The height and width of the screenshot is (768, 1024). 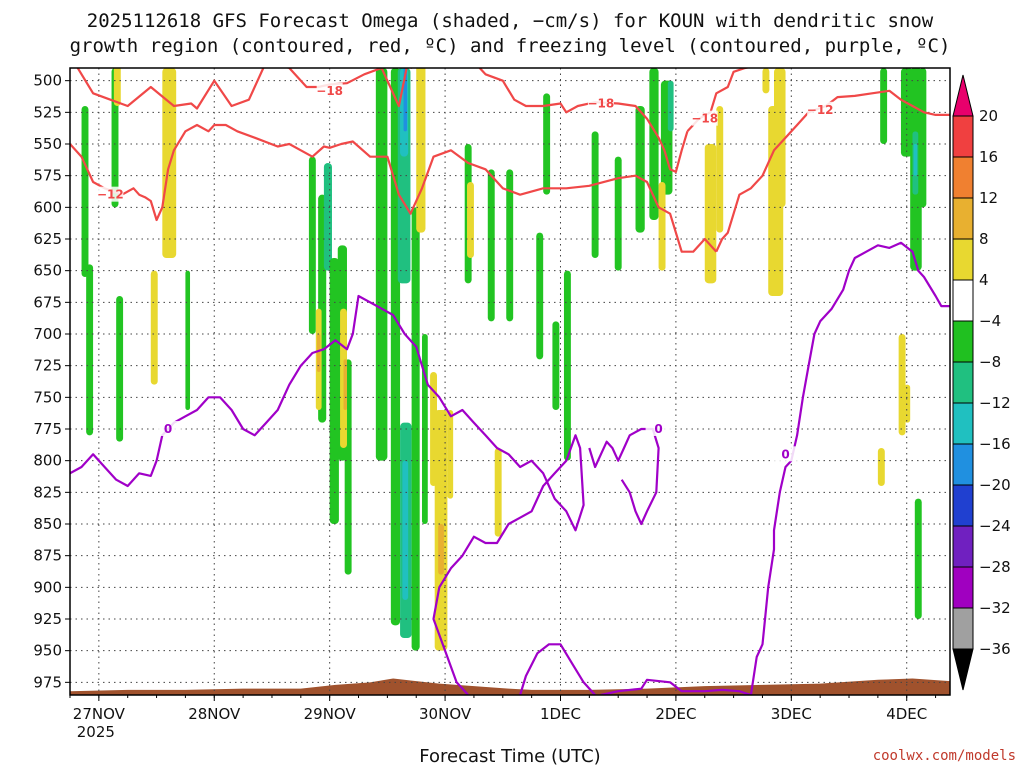 I want to click on contour-zero-bottom, so click(x=557, y=669).